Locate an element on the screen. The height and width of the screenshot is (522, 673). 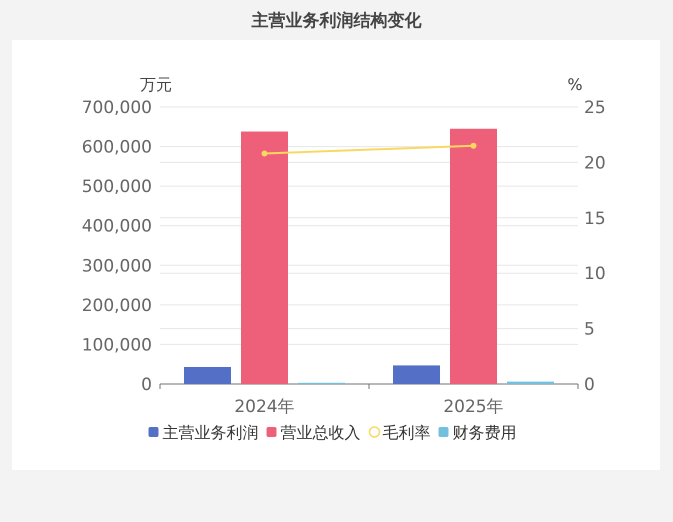
y2-tick-label: 25 is located at coordinates (595, 108).